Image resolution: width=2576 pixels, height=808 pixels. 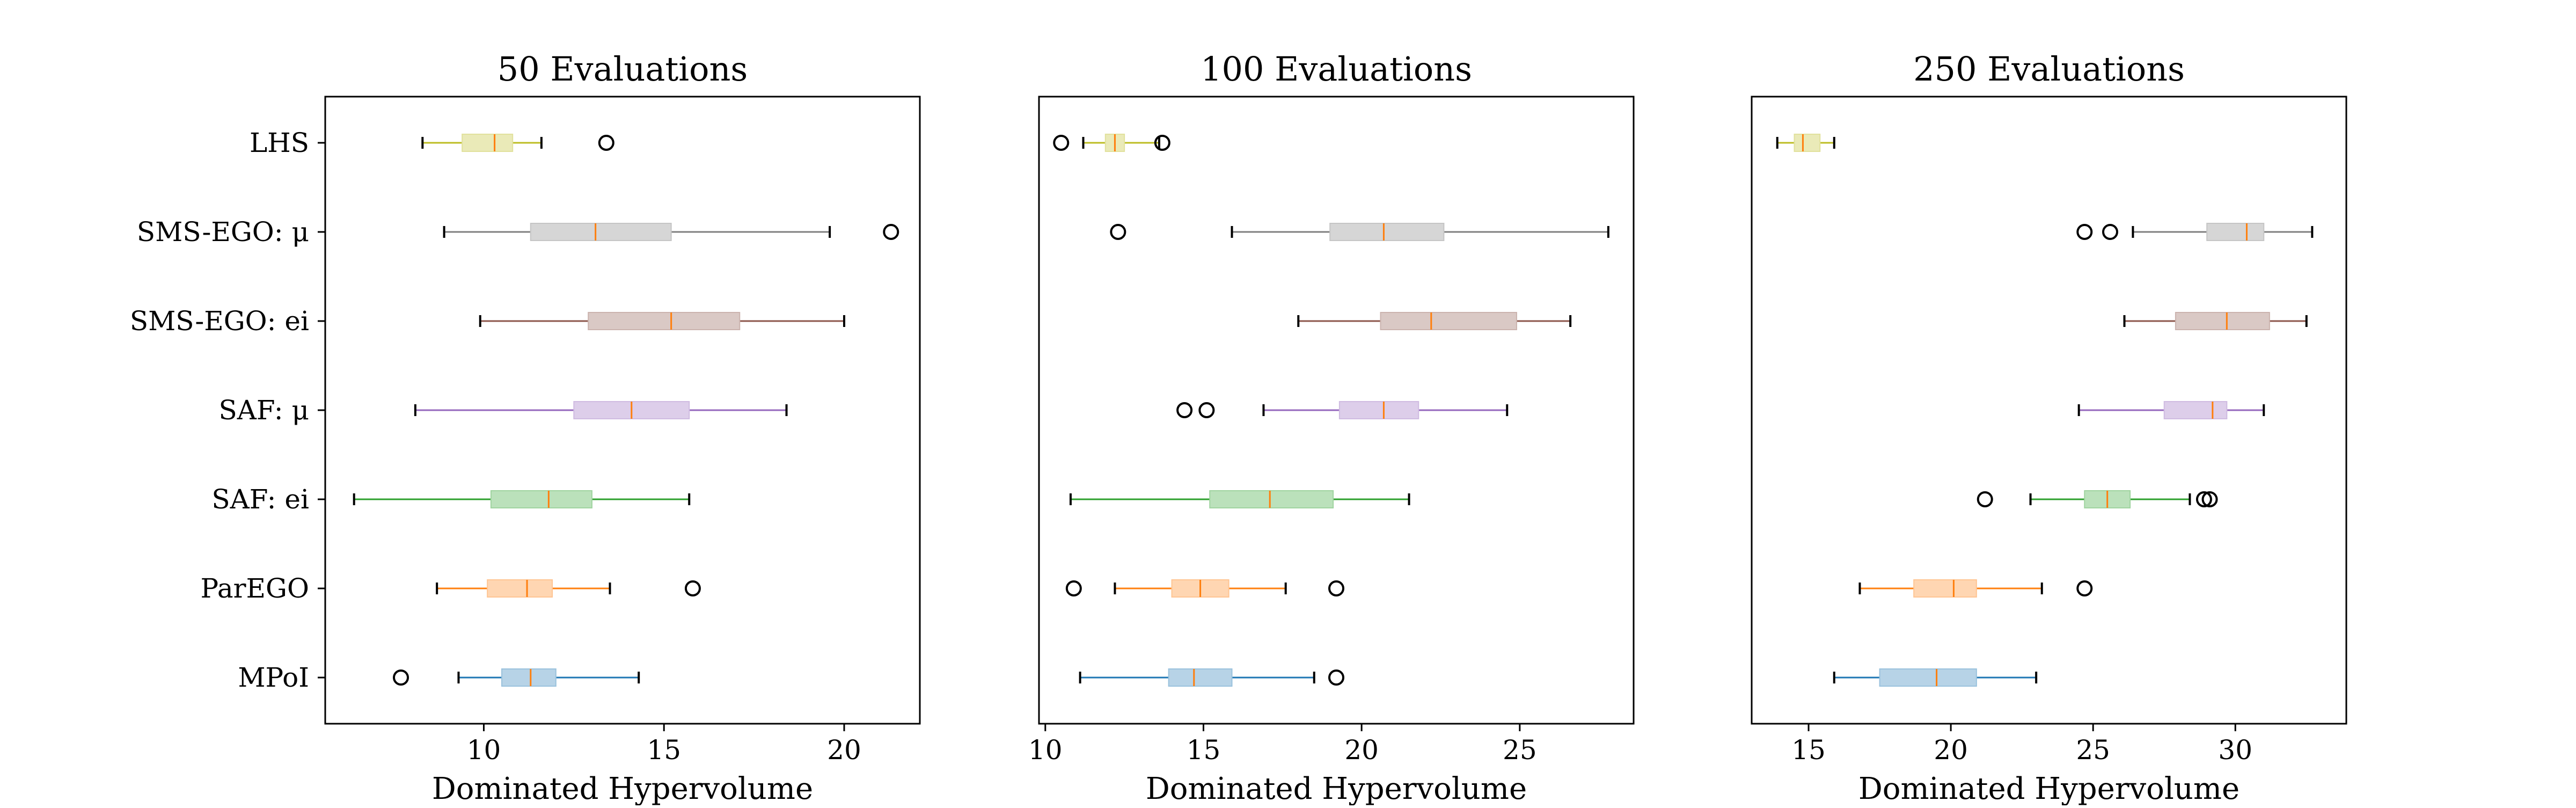 I want to click on category-label: LHS, so click(x=279, y=142).